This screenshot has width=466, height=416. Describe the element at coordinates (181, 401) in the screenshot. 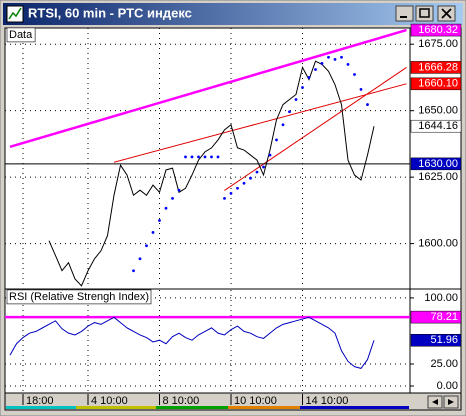

I see `x-tick-label: 8 10:00` at that location.